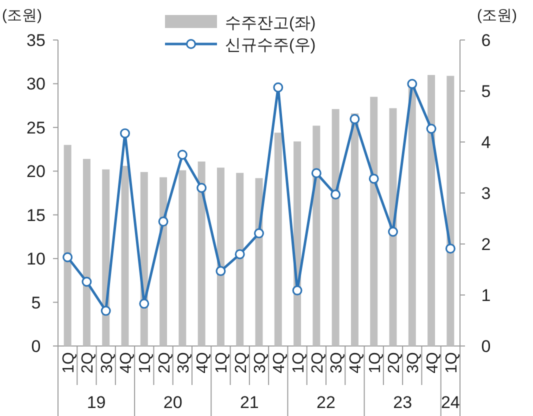  Describe the element at coordinates (36, 40) in the screenshot. I see `y-tick-label: 35` at that location.